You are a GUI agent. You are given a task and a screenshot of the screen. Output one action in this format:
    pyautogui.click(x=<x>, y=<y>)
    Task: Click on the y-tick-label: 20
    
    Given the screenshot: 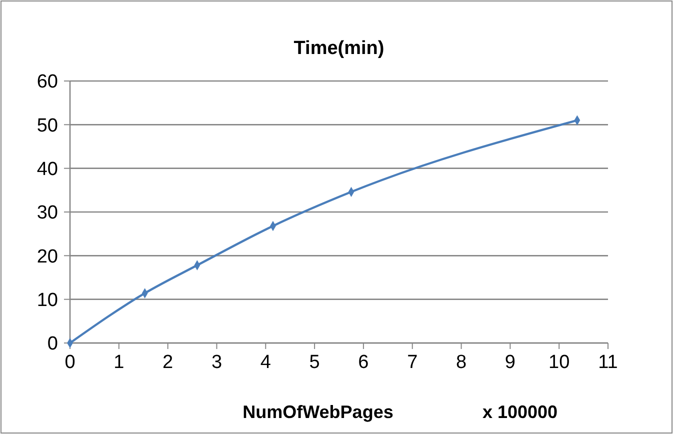 What is the action you would take?
    pyautogui.click(x=47, y=257)
    